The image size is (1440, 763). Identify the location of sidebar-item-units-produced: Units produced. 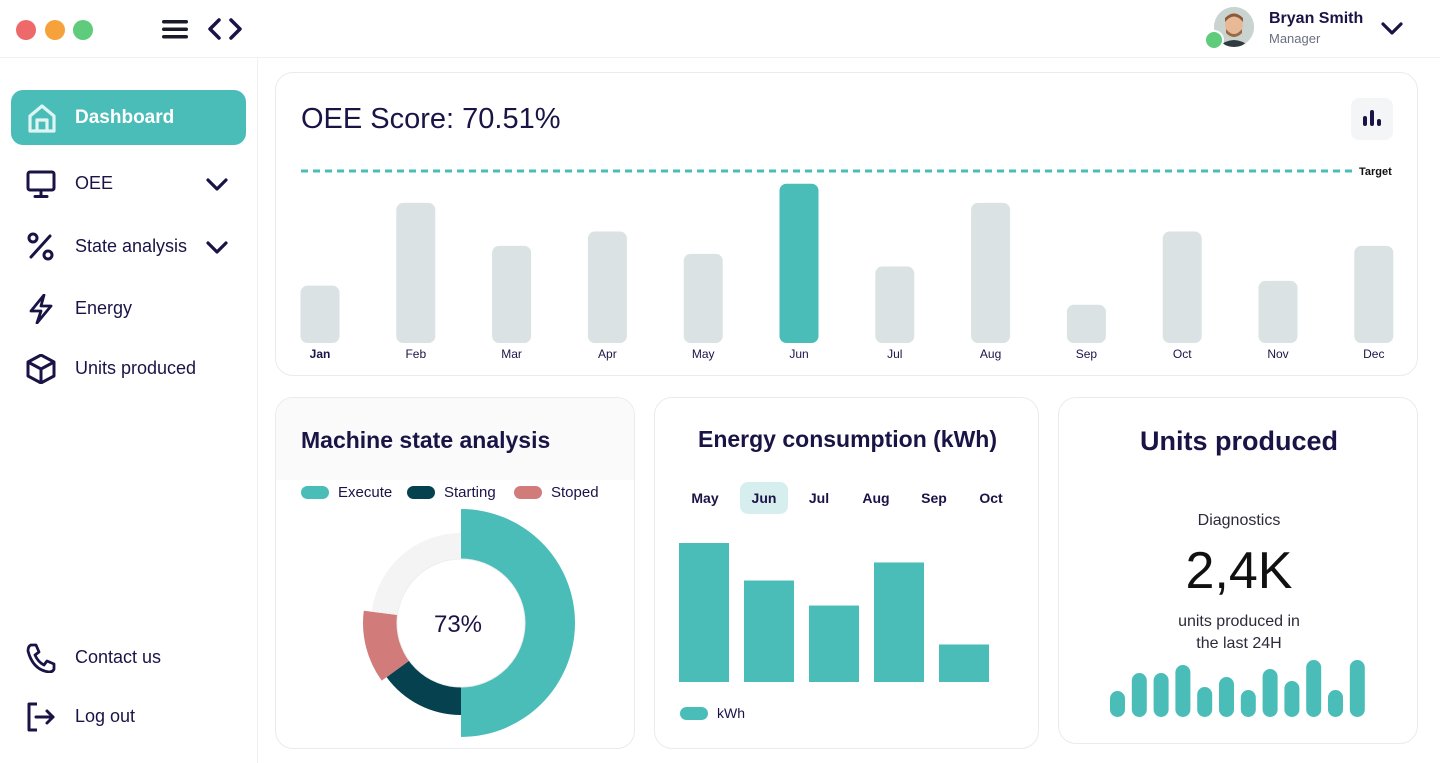
(128, 368).